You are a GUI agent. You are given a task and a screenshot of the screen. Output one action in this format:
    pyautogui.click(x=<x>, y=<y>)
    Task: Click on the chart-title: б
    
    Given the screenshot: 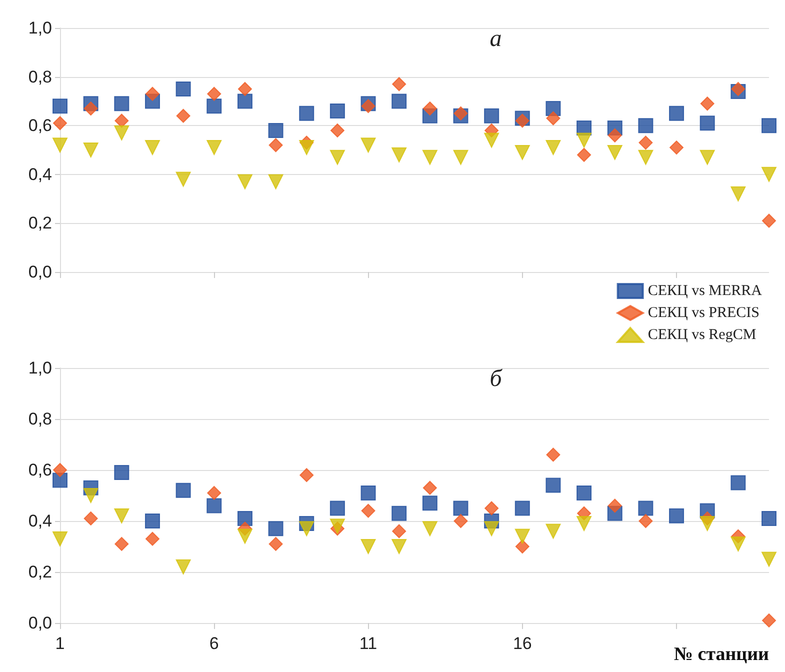 What is the action you would take?
    pyautogui.click(x=496, y=379)
    